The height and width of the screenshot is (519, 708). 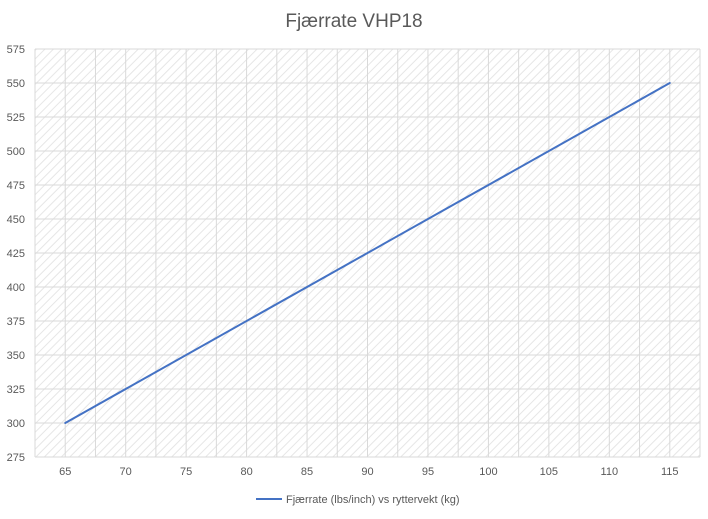 I want to click on y-tick-label: 300, so click(x=16, y=424).